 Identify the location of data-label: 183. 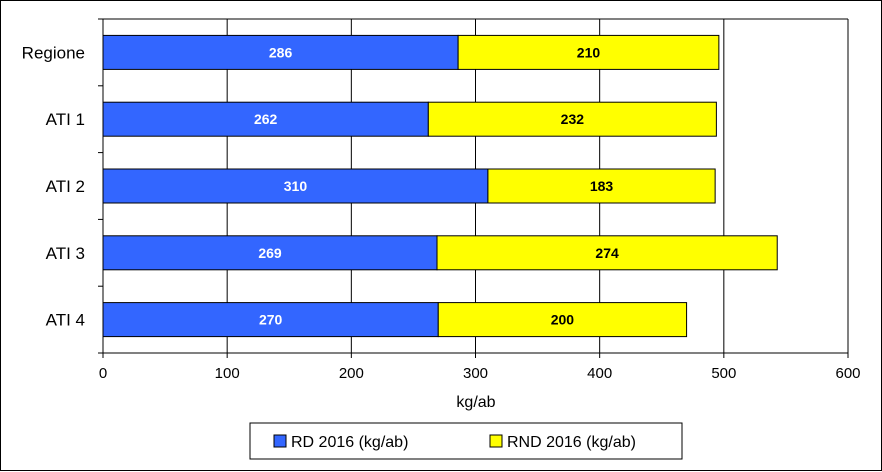
(602, 186).